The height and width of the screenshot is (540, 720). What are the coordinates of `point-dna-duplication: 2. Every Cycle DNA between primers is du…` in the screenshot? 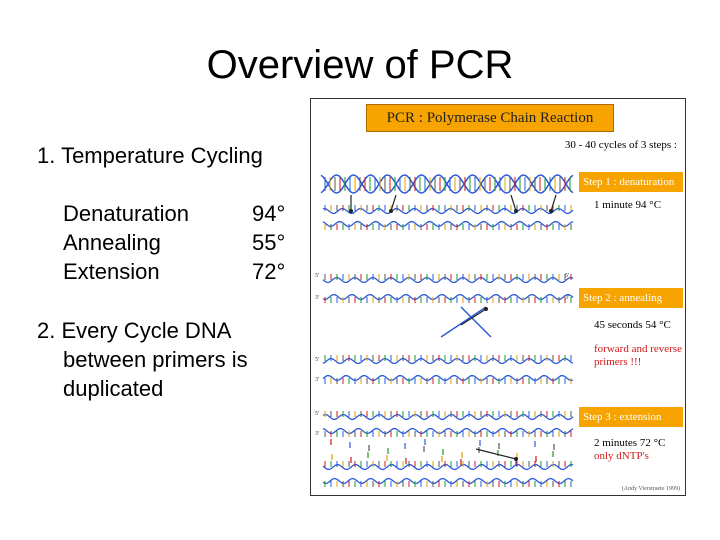 It's located at (142, 359).